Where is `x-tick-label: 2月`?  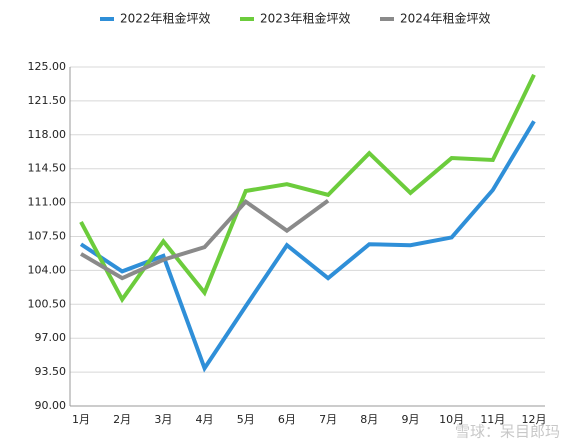
x-tick-label: 2月 is located at coordinates (122, 419).